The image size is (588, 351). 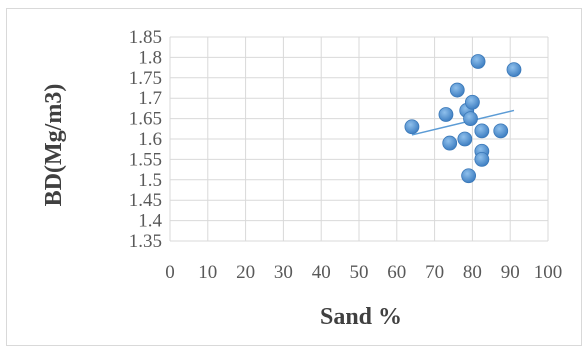 What do you see at coordinates (145, 200) in the screenshot?
I see `y-tick-label: 1.45` at bounding box center [145, 200].